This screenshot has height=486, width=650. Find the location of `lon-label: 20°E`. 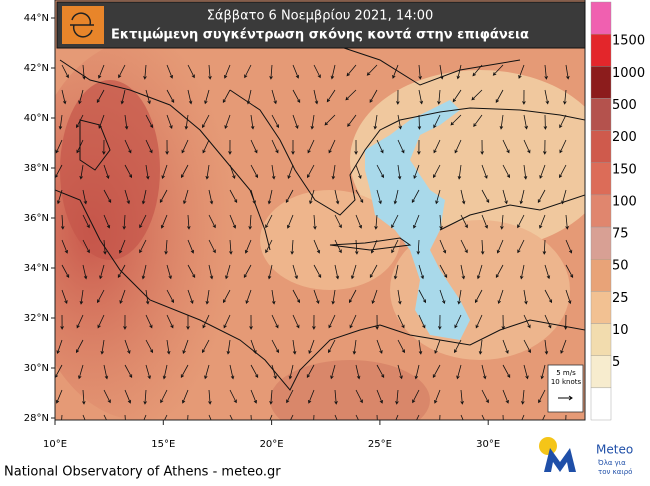

lon-label: 20°E is located at coordinates (272, 444).